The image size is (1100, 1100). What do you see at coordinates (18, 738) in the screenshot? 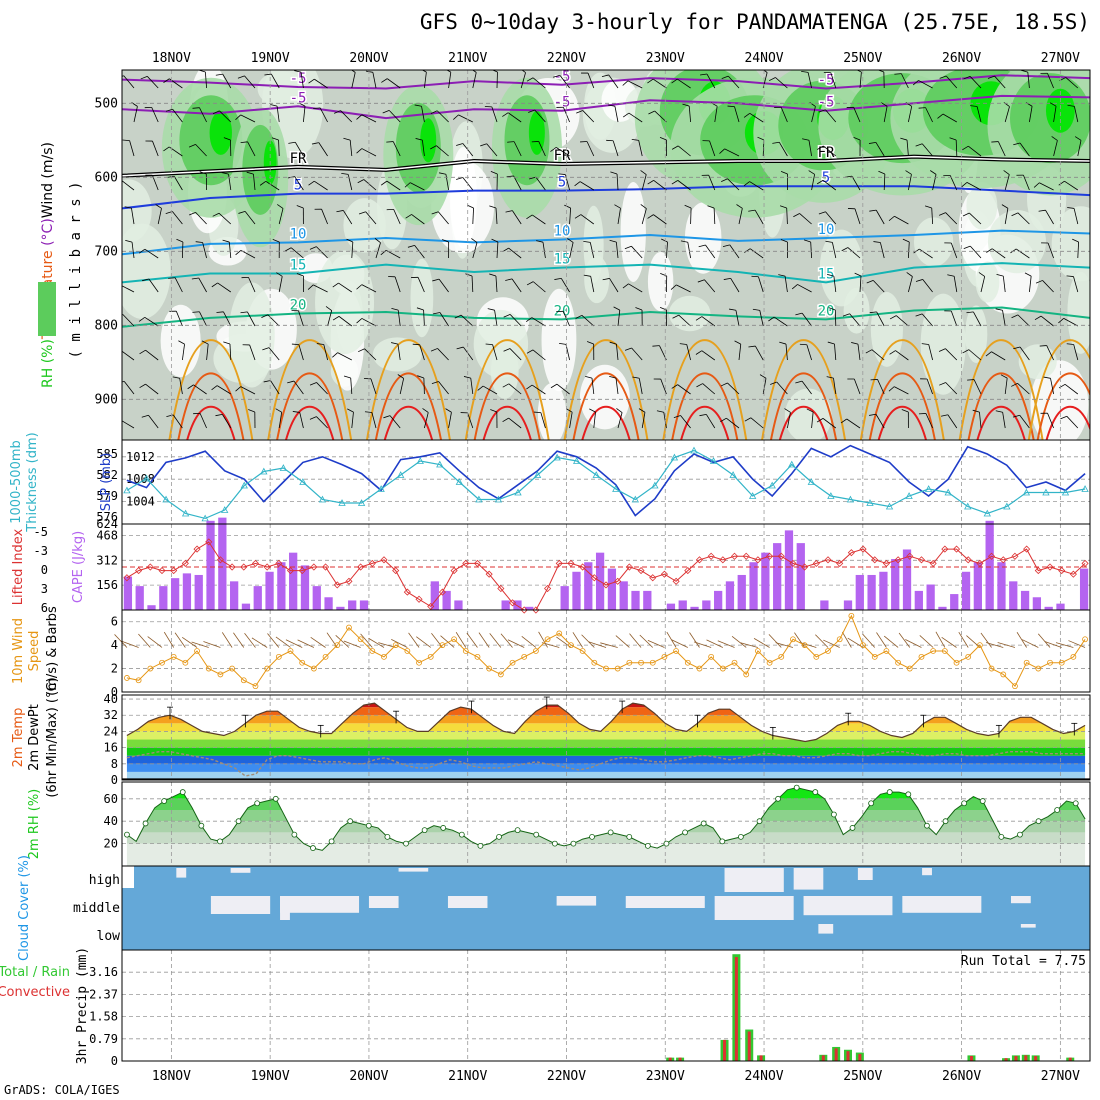
I see `temp-axis-label: 2m Temp` at bounding box center [18, 738].